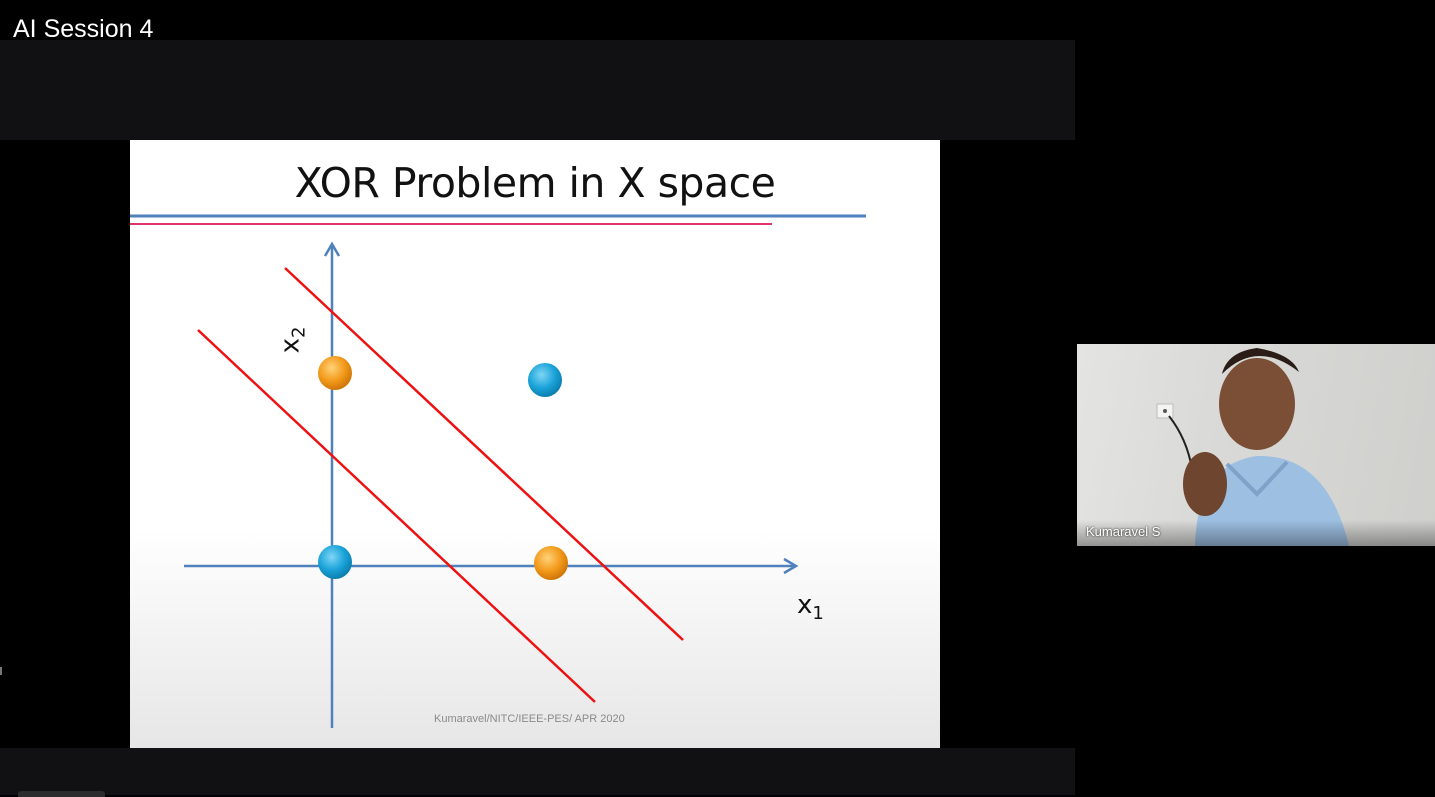 This screenshot has height=797, width=1435. What do you see at coordinates (535, 183) in the screenshot?
I see `slide-title: XOR Problem in X space` at bounding box center [535, 183].